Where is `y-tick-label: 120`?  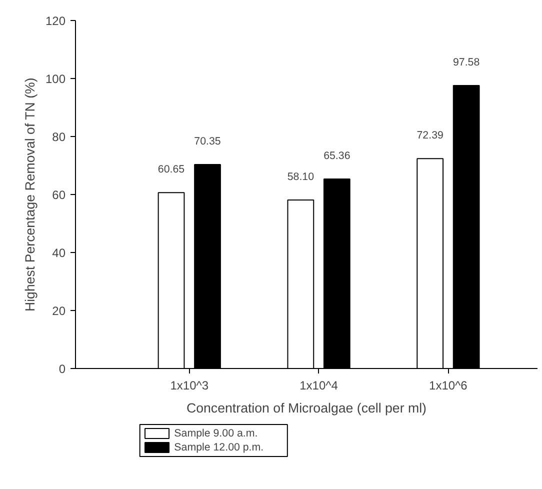
y-tick-label: 120 is located at coordinates (55, 21).